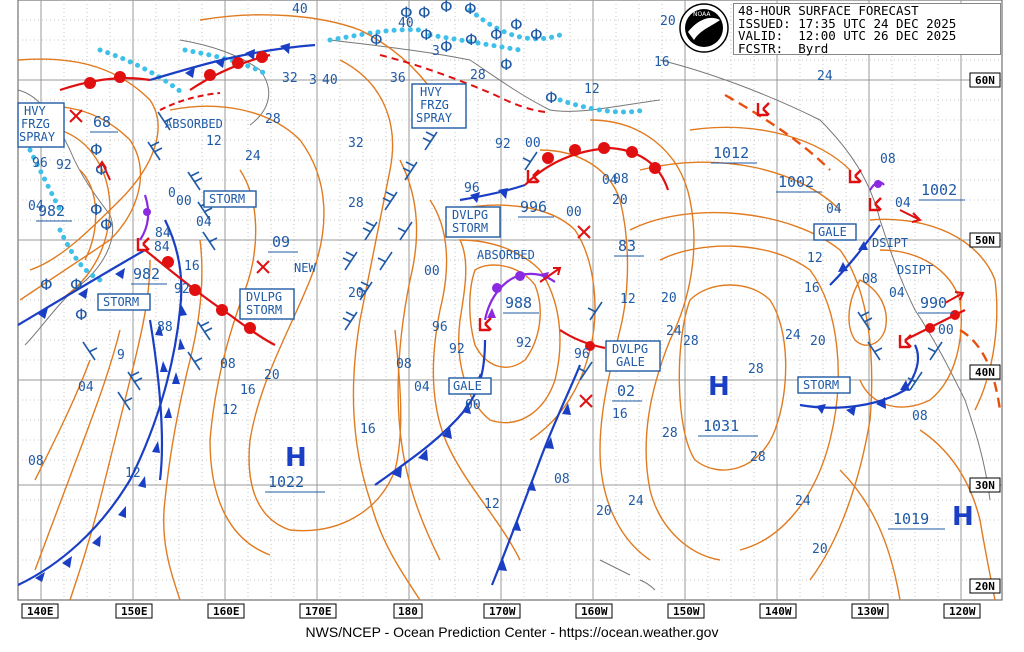 This screenshot has height=652, width=1024. I want to click on svg-text: 140W, so click(778, 611).